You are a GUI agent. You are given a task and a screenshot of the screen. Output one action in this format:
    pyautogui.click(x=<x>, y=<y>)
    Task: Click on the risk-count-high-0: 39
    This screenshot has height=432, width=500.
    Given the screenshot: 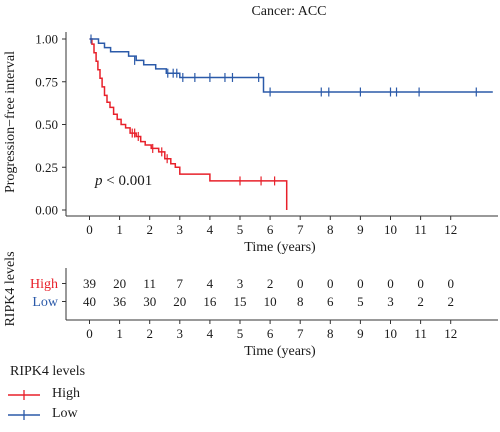 What is the action you would take?
    pyautogui.click(x=89, y=283)
    